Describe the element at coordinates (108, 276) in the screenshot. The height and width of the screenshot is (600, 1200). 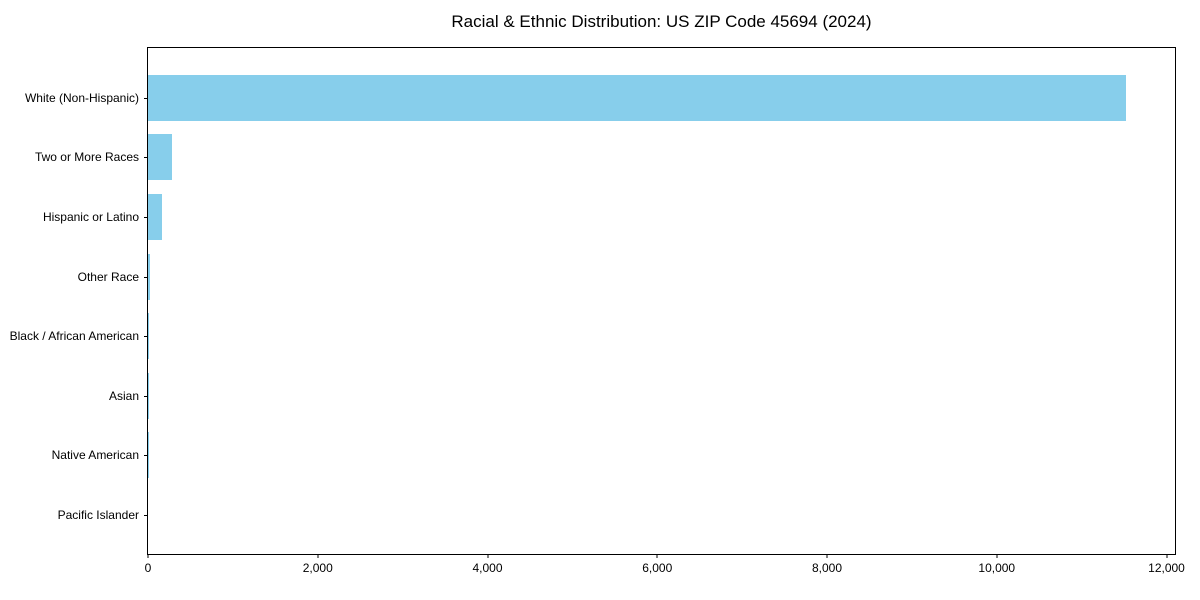
I see `y-axis-label: Other Race` at that location.